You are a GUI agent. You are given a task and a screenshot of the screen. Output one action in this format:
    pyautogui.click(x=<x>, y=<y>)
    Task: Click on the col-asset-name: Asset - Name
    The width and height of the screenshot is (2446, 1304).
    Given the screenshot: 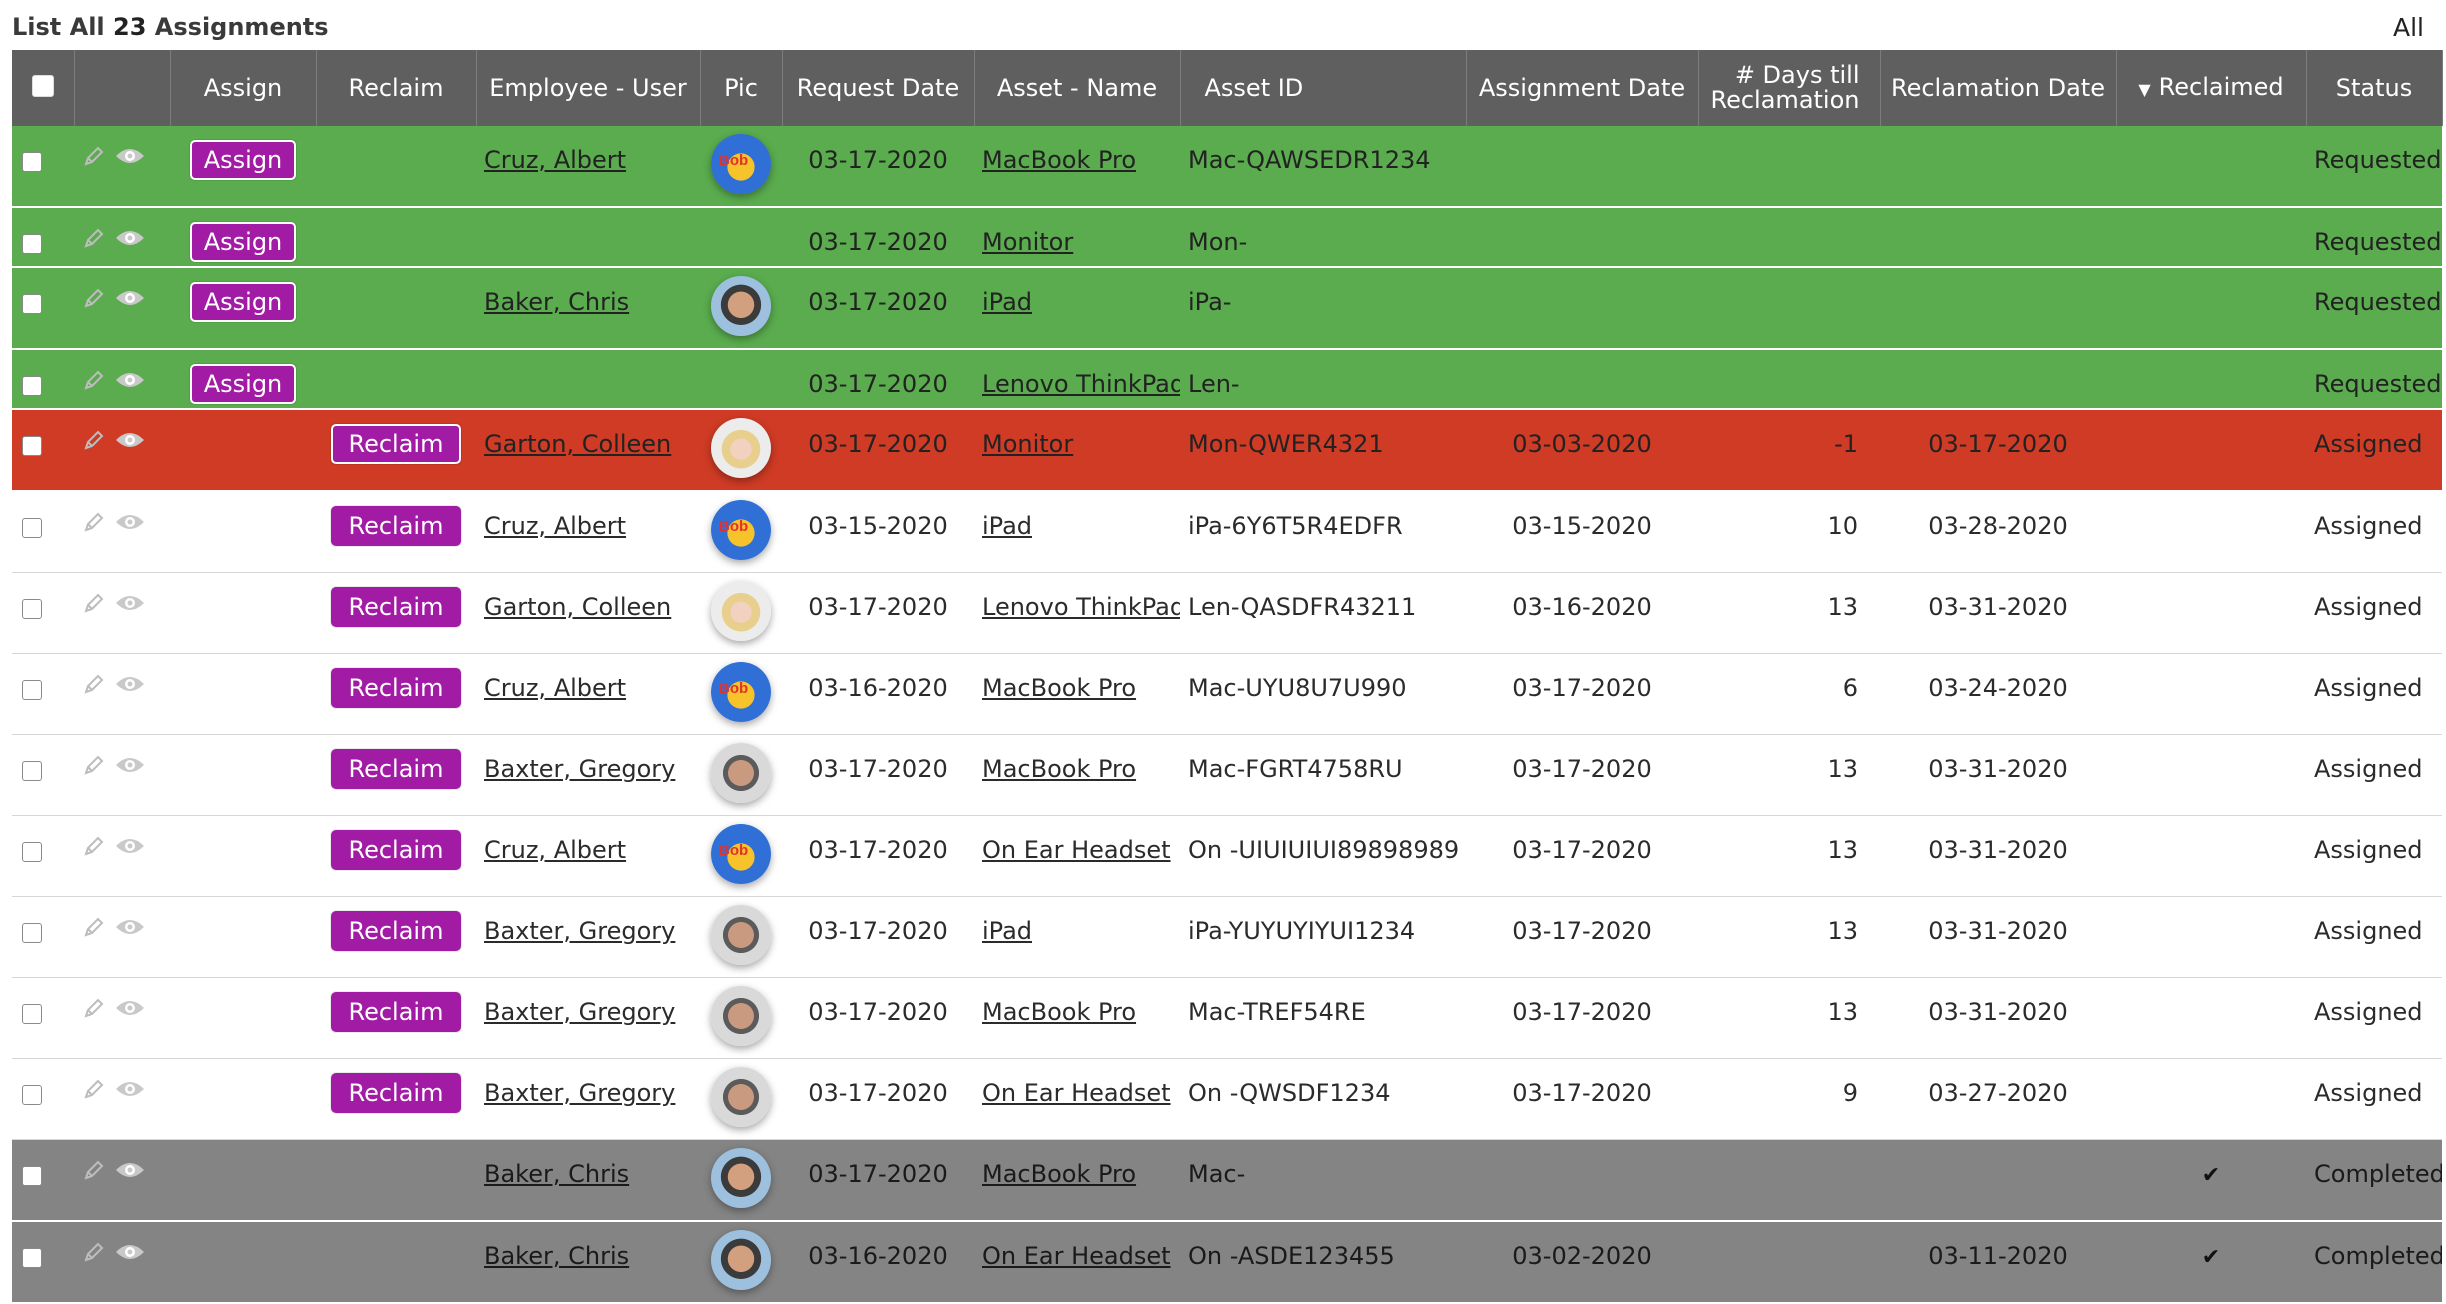 What is the action you would take?
    pyautogui.click(x=1077, y=88)
    